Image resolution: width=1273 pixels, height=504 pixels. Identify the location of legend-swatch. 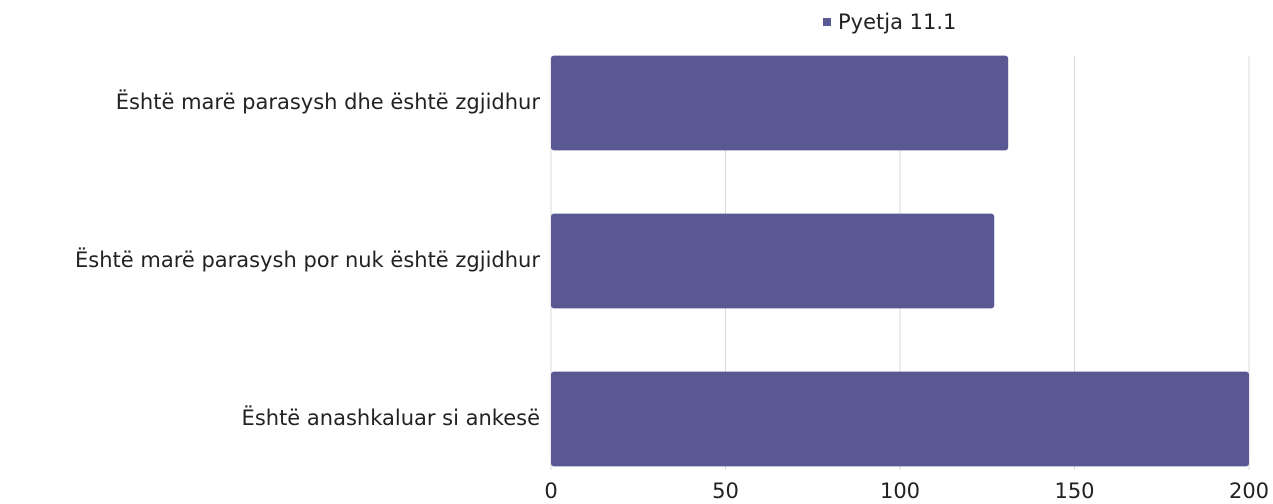
(827, 22).